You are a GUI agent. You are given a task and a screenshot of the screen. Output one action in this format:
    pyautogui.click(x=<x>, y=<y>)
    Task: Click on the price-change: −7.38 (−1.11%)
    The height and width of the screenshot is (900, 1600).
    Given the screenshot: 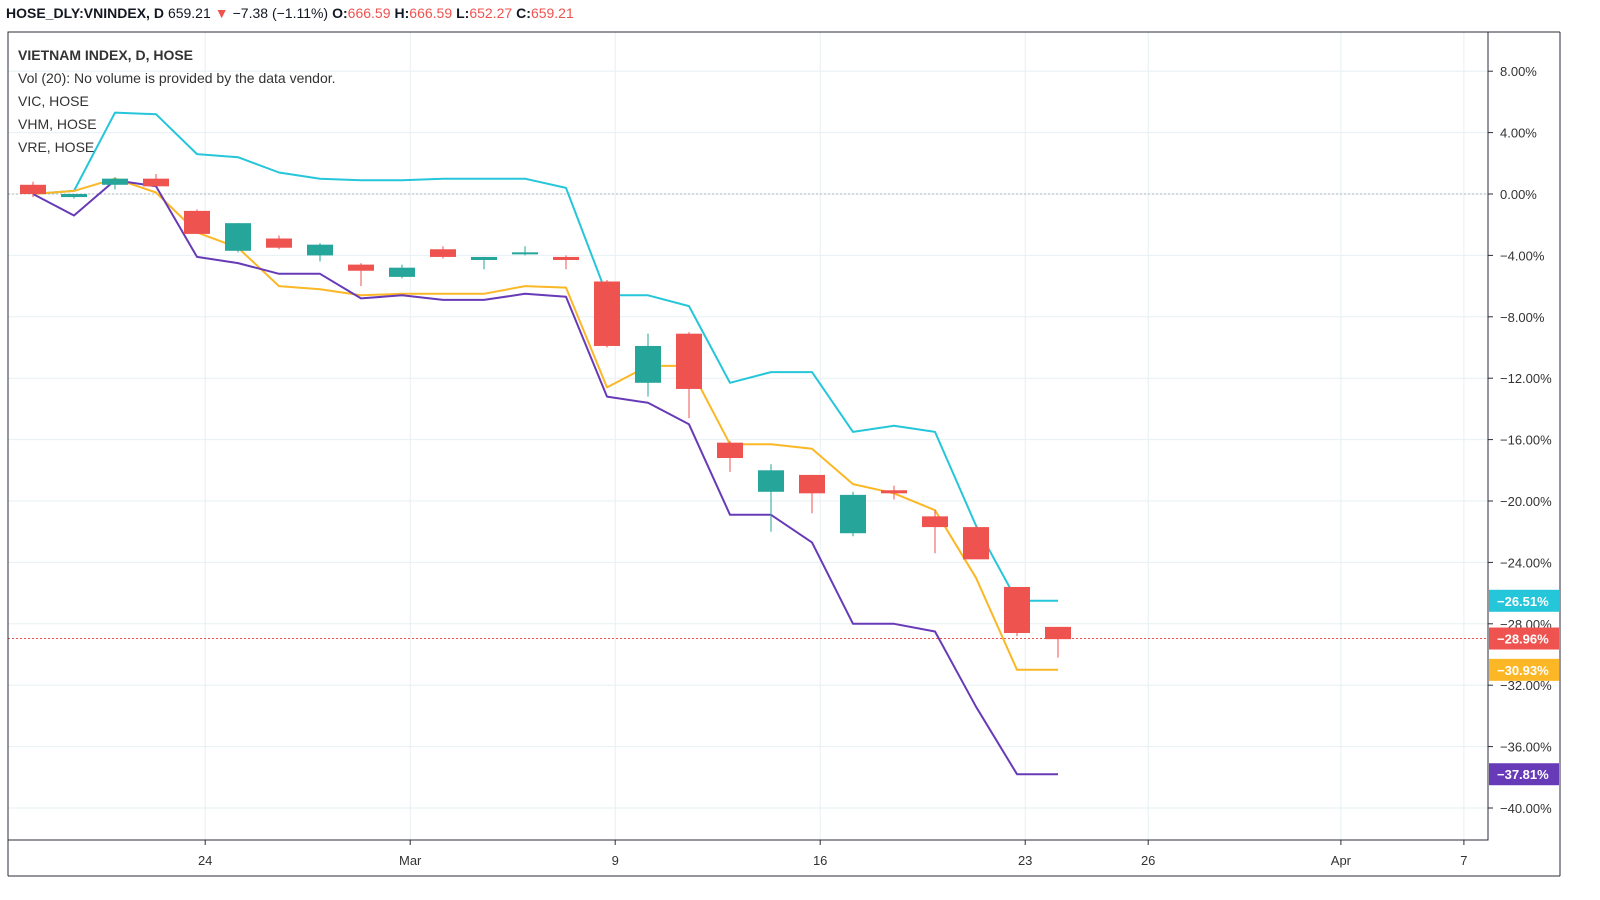 What is the action you would take?
    pyautogui.click(x=280, y=13)
    